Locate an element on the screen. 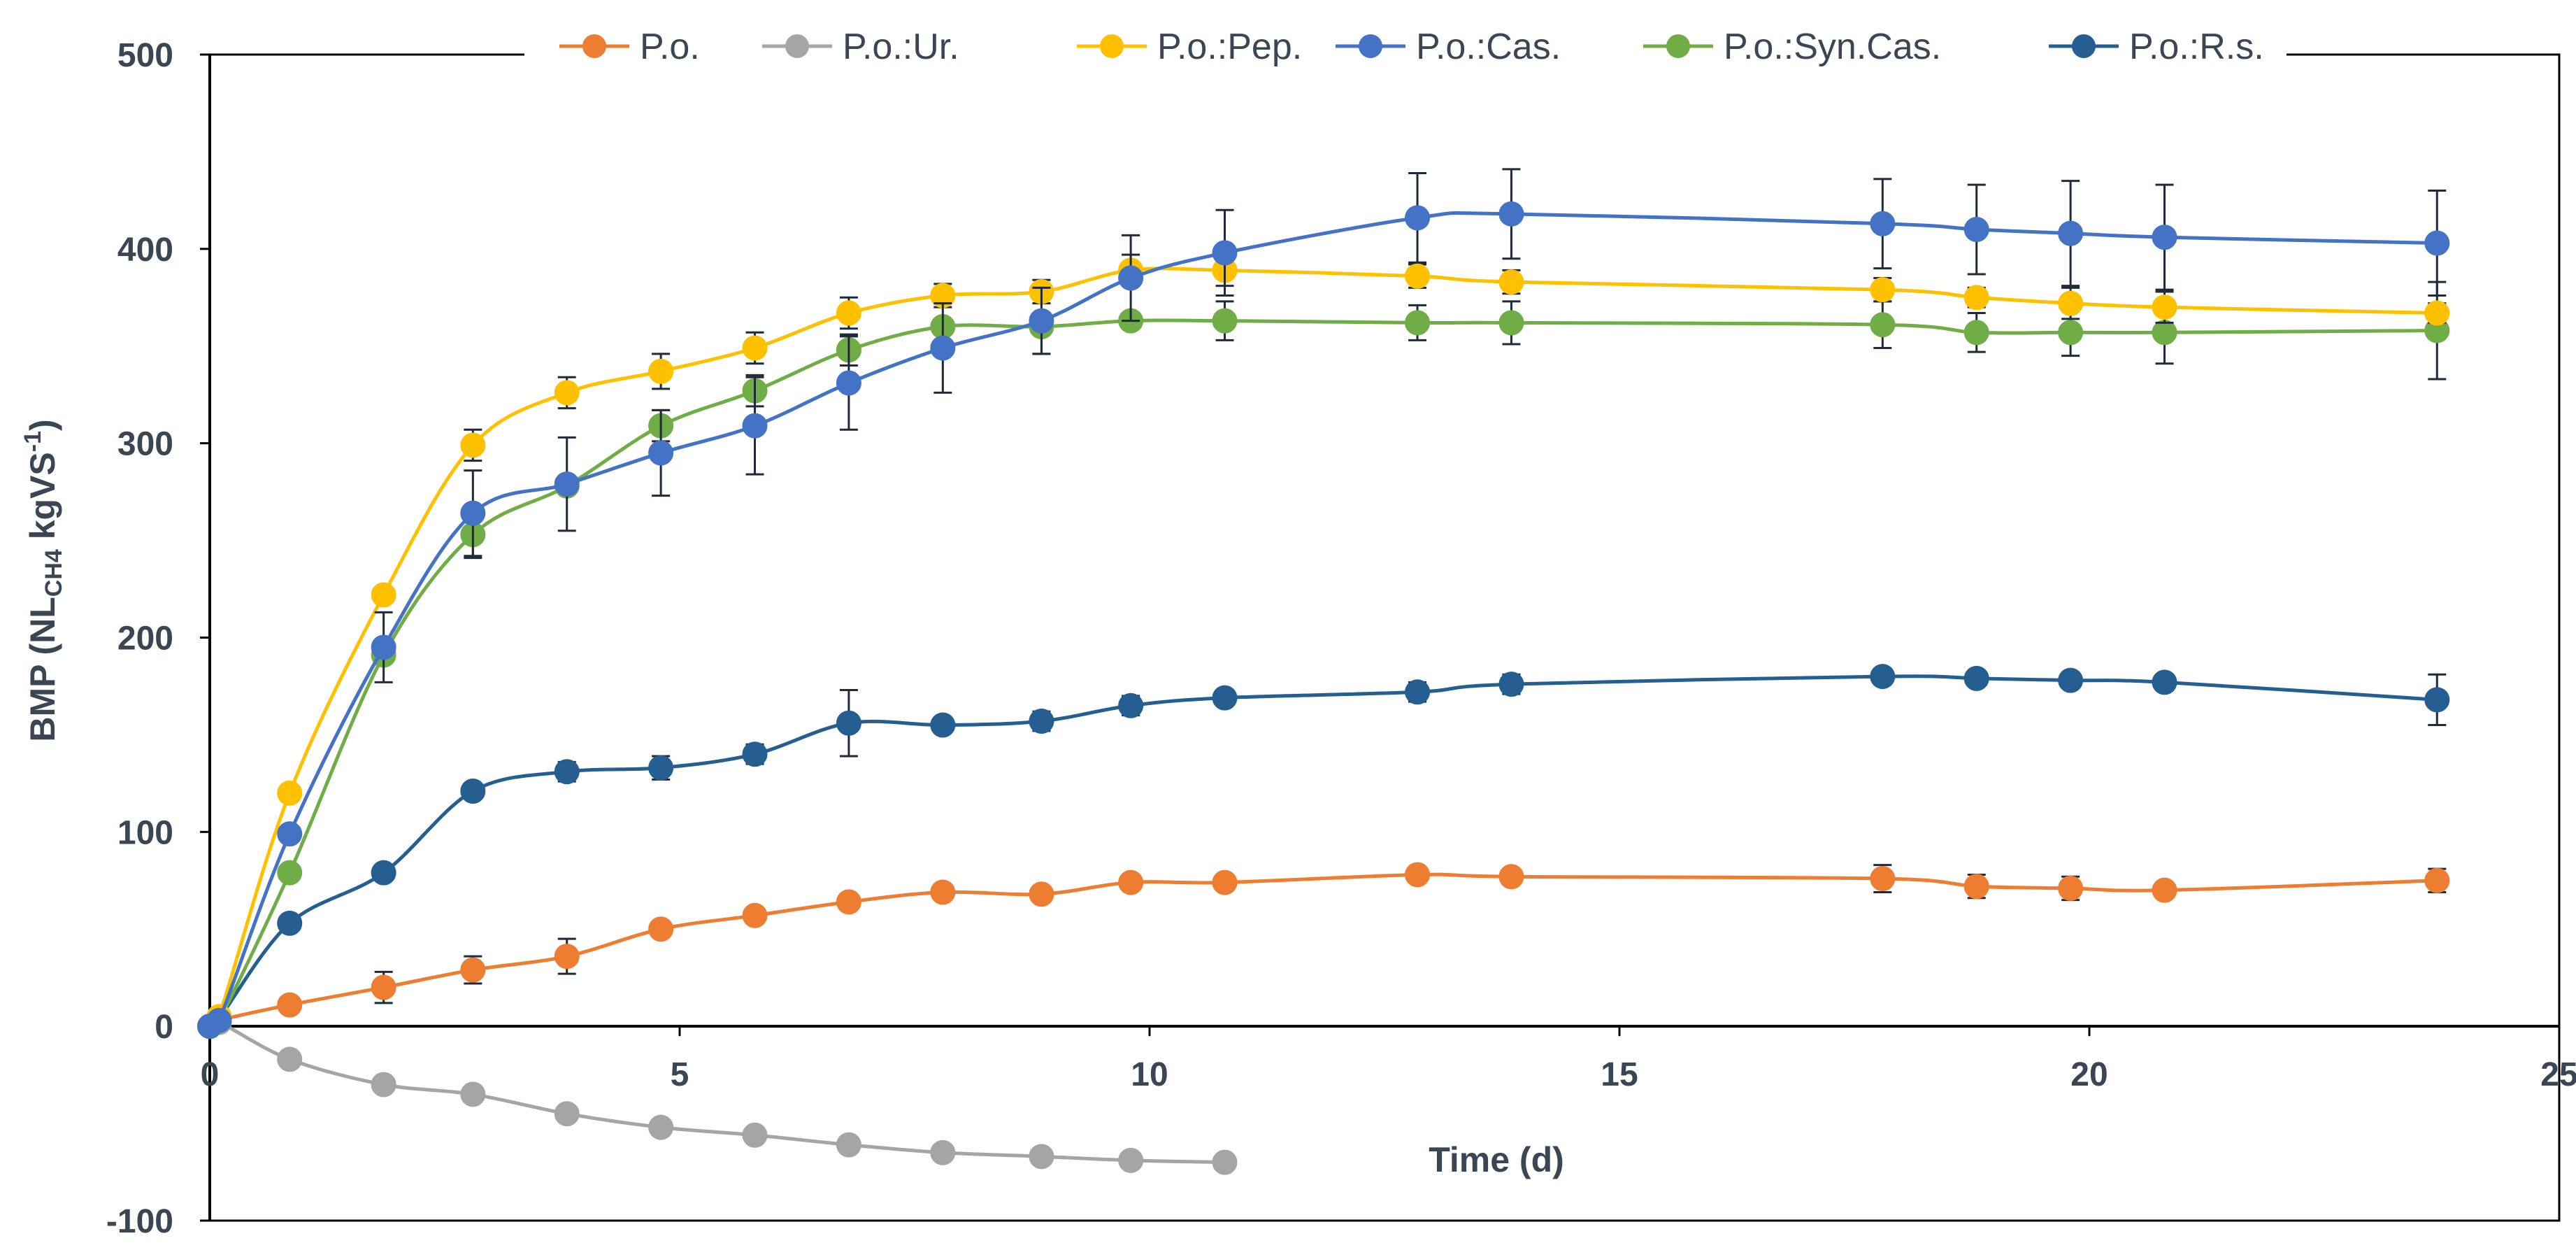  y-tick-label: 100 is located at coordinates (145, 832).